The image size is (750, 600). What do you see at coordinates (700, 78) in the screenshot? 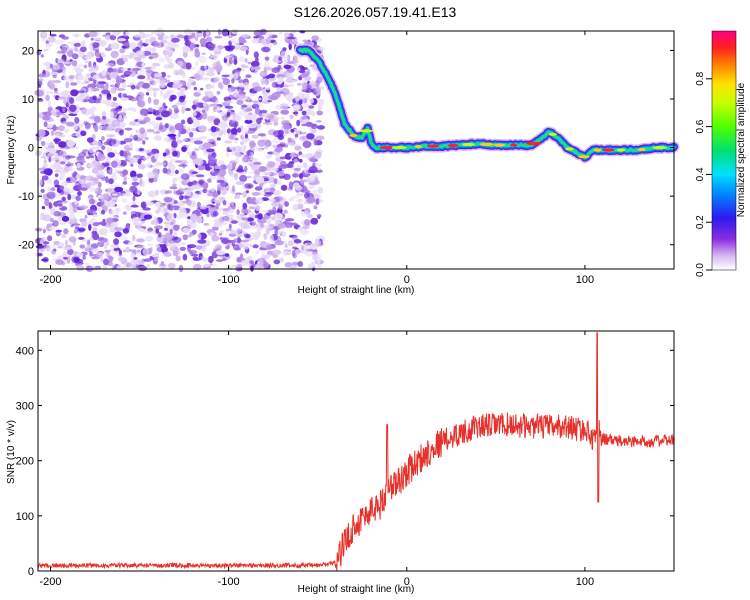
I see `colorbar-tick-label: 0.8` at bounding box center [700, 78].